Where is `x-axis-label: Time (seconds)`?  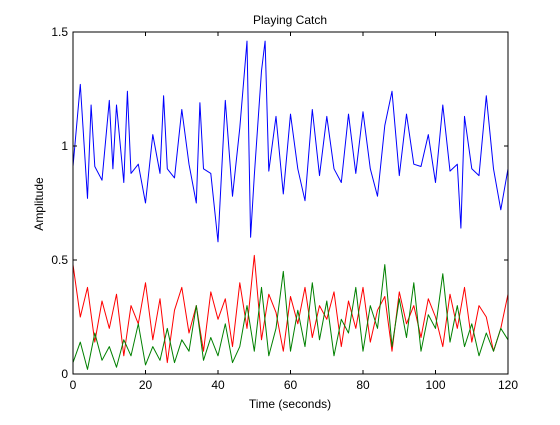
x-axis-label: Time (seconds) is located at coordinates (290, 404).